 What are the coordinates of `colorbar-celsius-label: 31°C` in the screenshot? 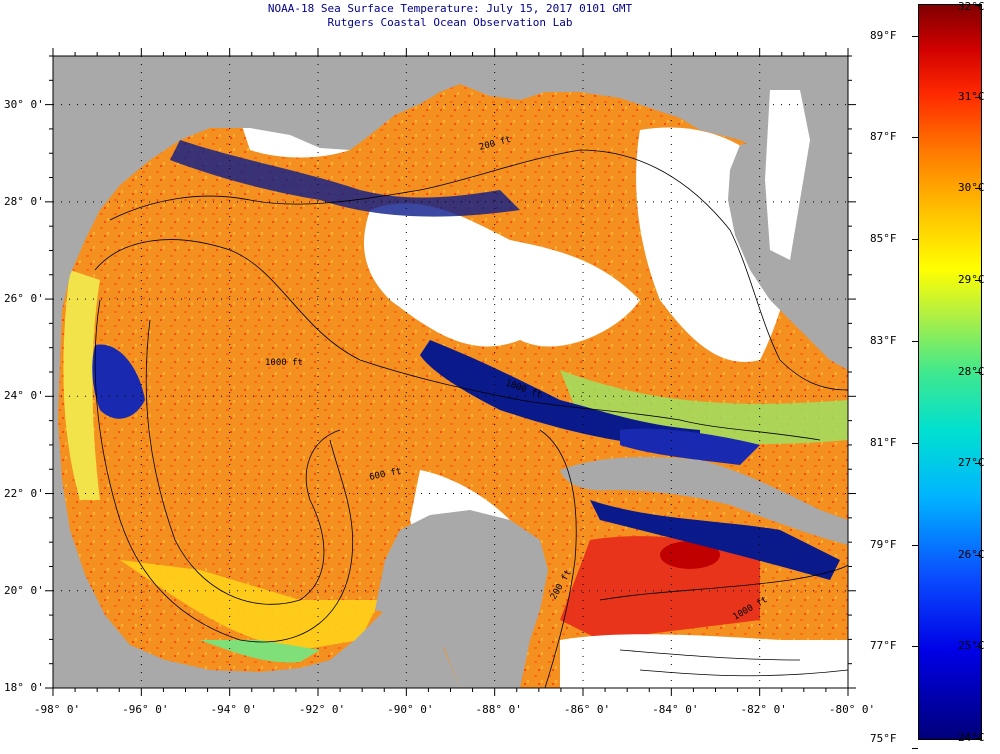 It's located at (971, 96).